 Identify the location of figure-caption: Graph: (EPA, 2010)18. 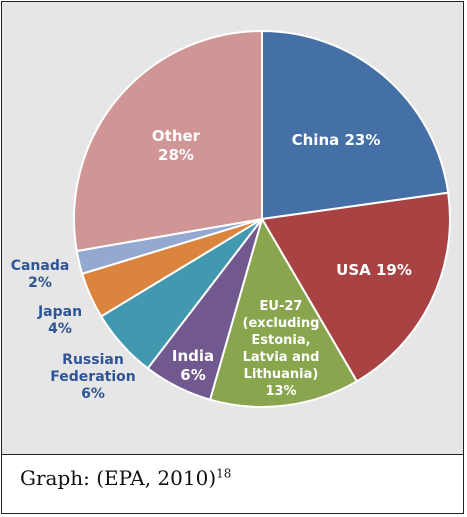
(125, 478).